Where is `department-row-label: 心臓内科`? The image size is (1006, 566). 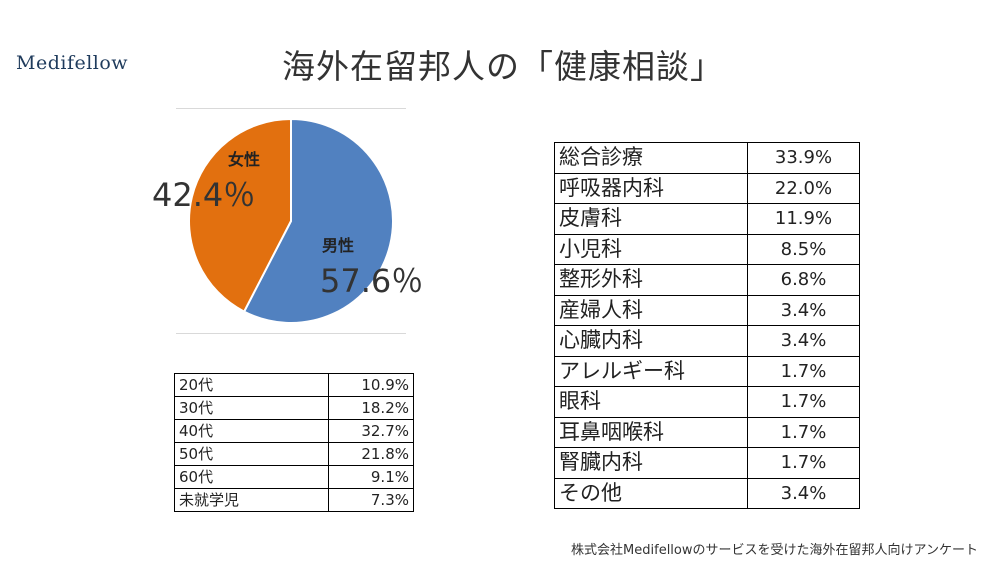
department-row-label: 心臓内科 is located at coordinates (651, 341).